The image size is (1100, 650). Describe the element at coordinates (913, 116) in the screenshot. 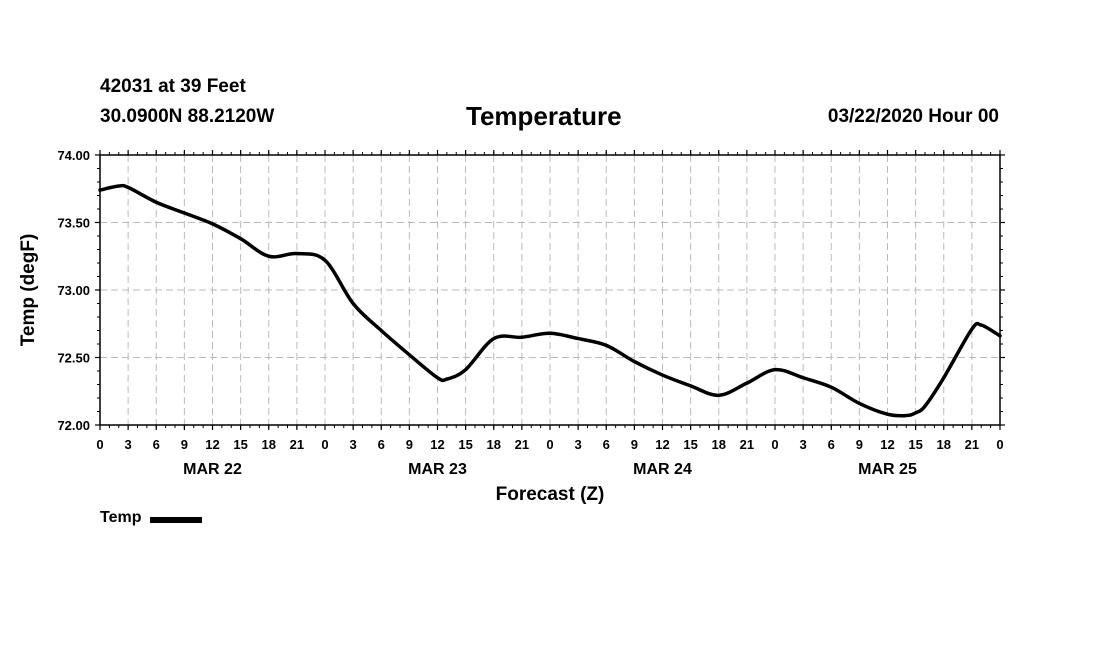

I see `run-time-label: 03/22/2020 Hour 00` at that location.